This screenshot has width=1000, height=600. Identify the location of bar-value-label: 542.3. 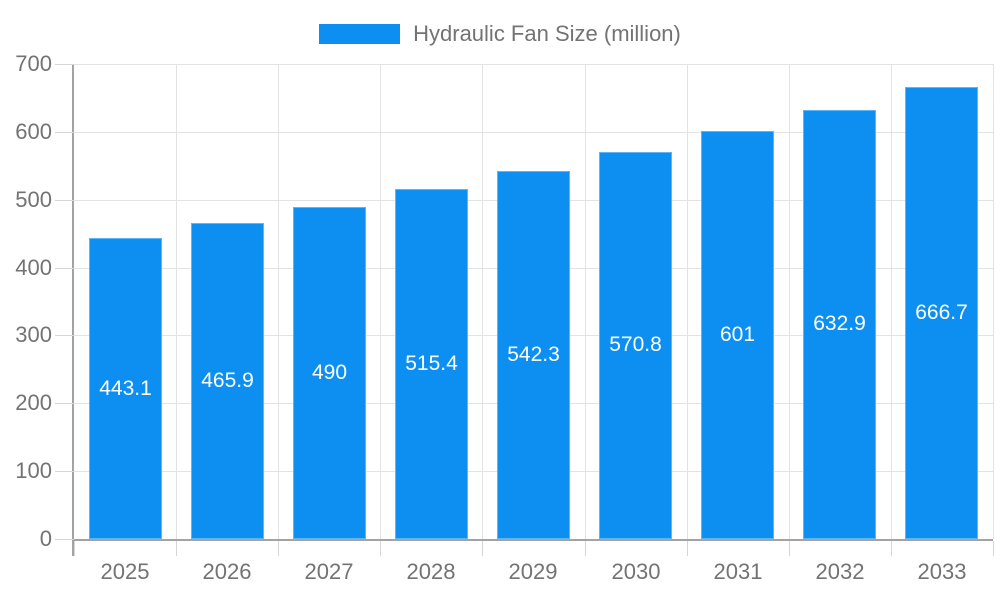
(533, 354).